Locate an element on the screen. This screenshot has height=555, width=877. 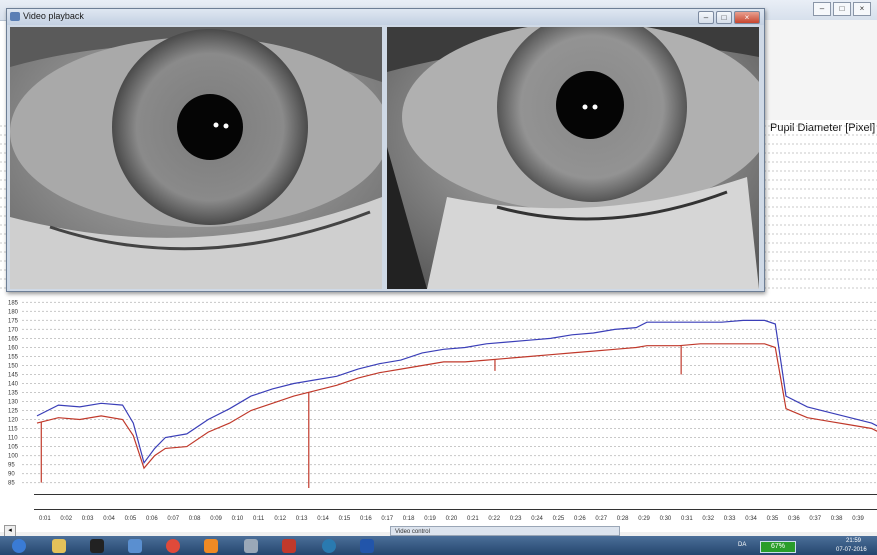
video-titlebar: Video playback – □ × is located at coordinates (385, 17).